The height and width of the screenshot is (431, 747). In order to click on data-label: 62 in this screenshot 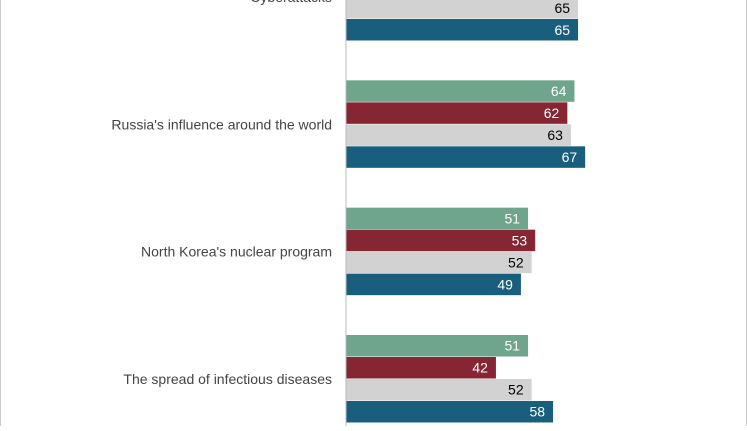, I will do `click(552, 113)`.